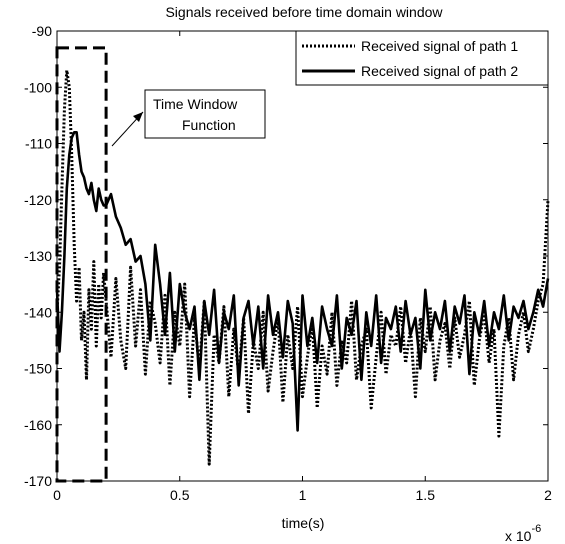 Image resolution: width=565 pixels, height=544 pixels. I want to click on x-tick-label: 2, so click(548, 495).